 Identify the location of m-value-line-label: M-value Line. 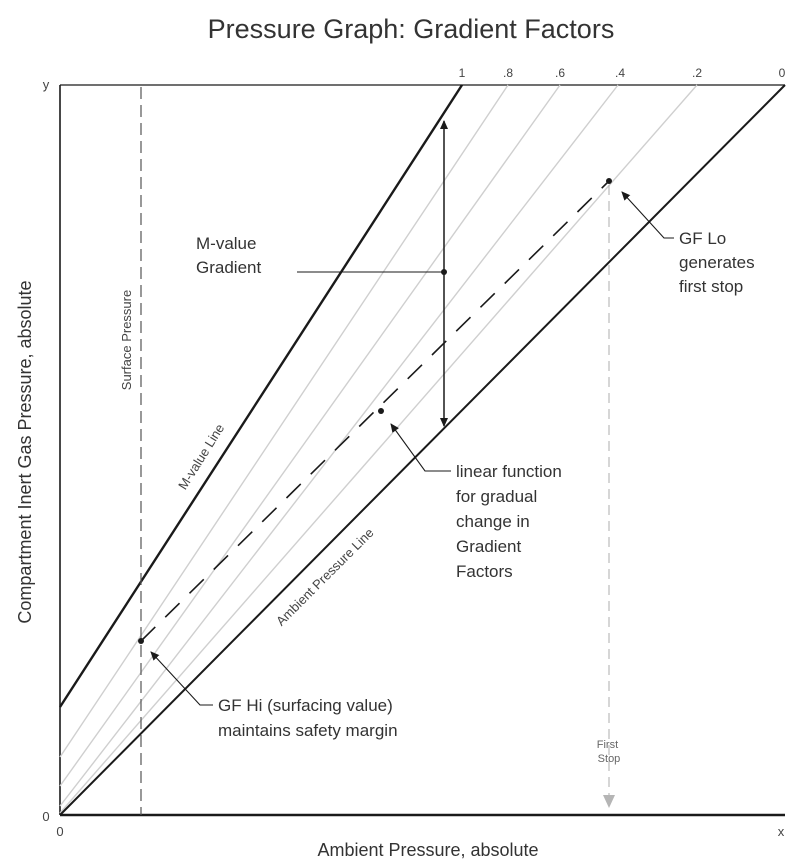
(201, 456).